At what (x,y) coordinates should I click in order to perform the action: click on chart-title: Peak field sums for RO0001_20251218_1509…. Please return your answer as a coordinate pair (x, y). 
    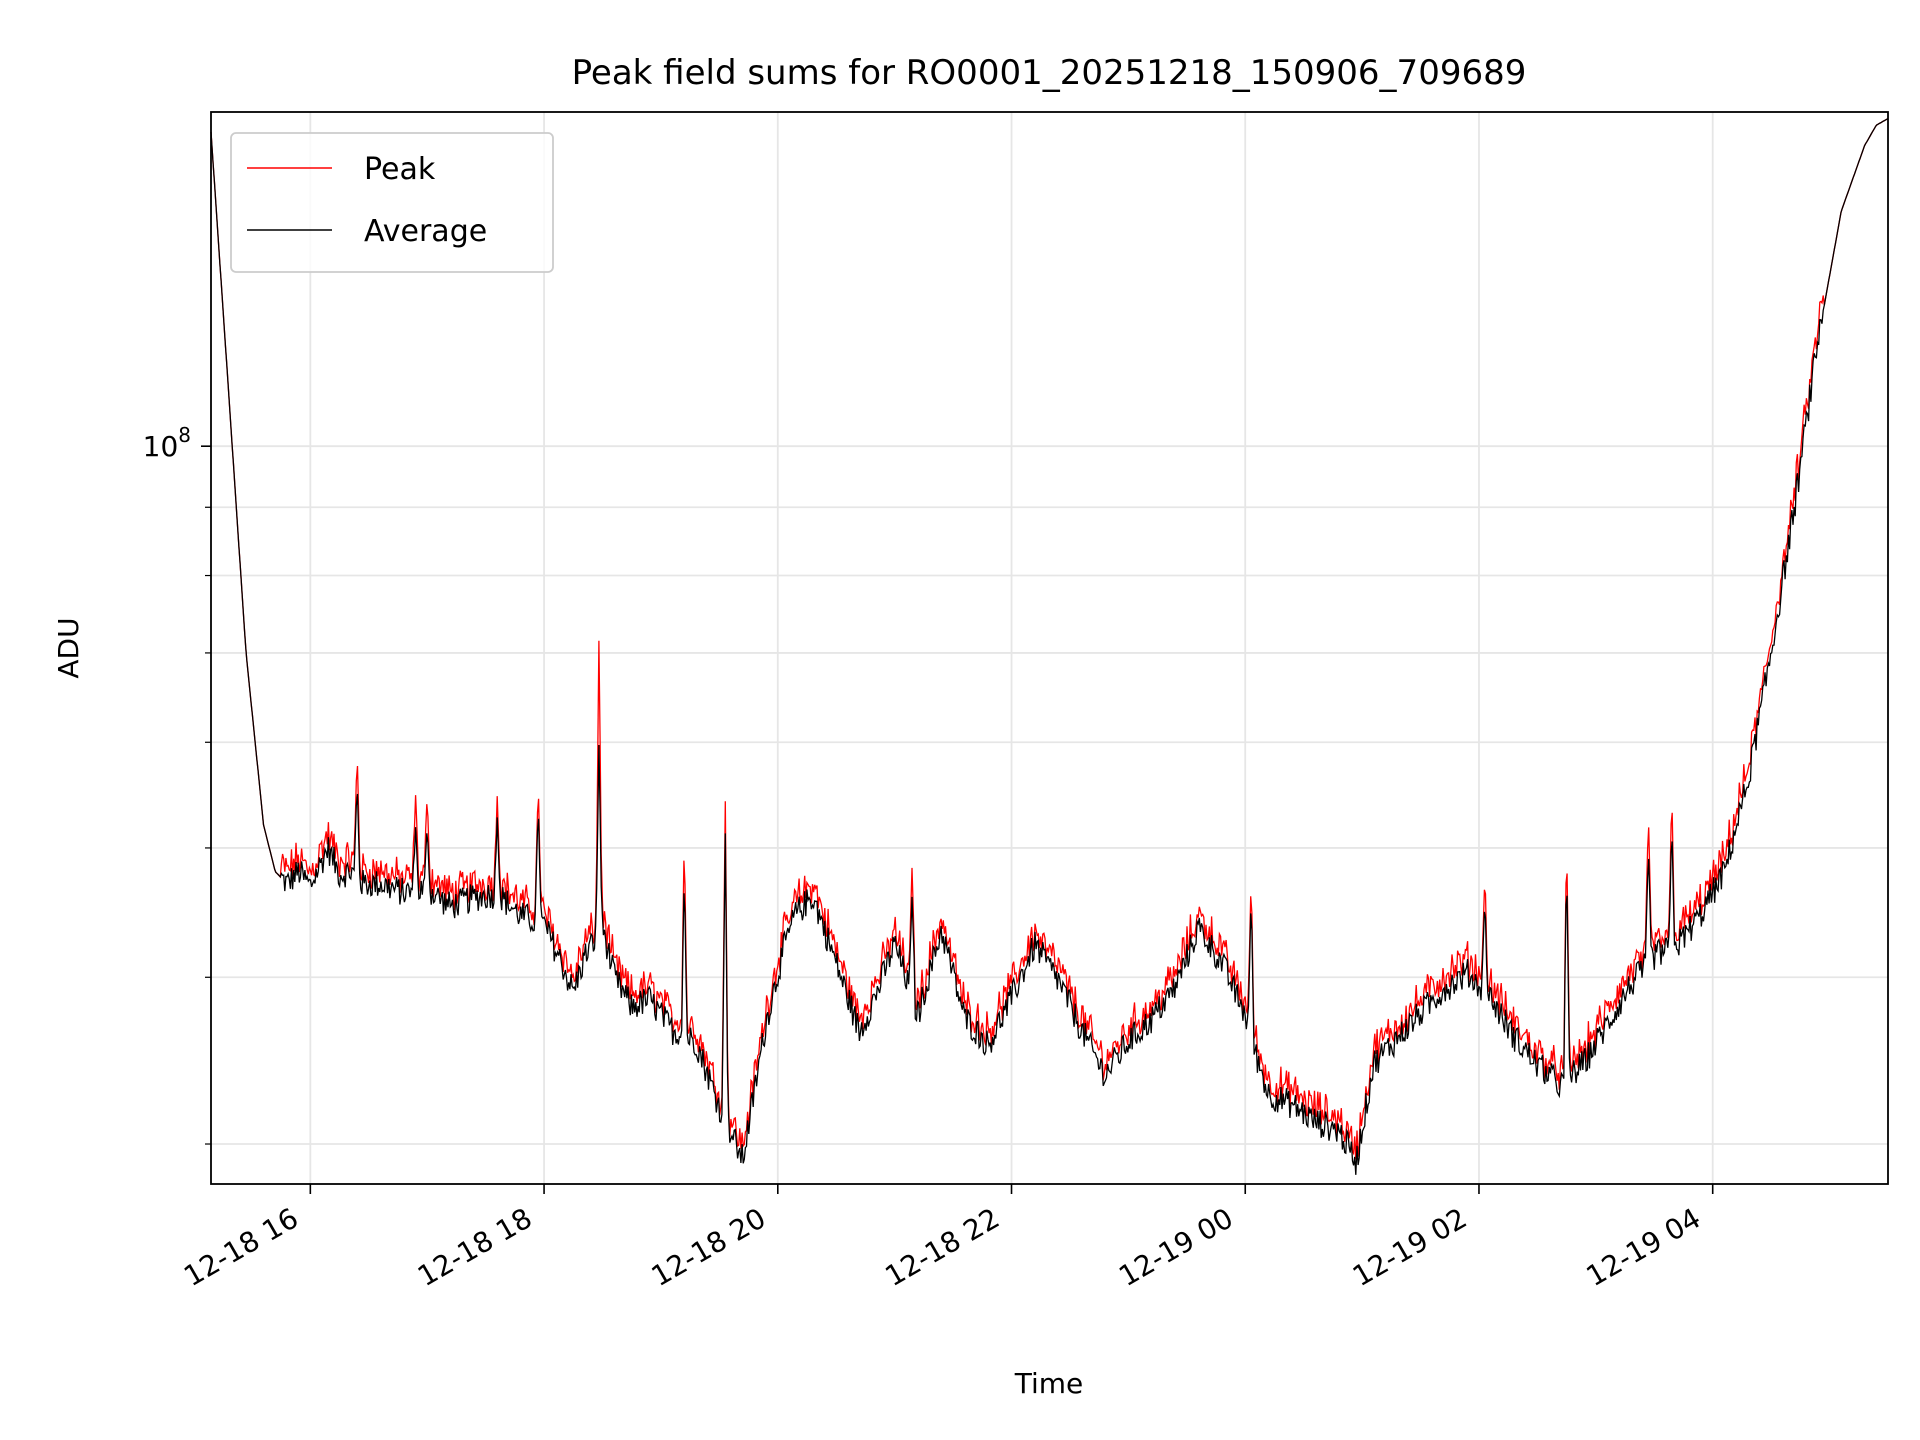
    Looking at the image, I should click on (1049, 73).